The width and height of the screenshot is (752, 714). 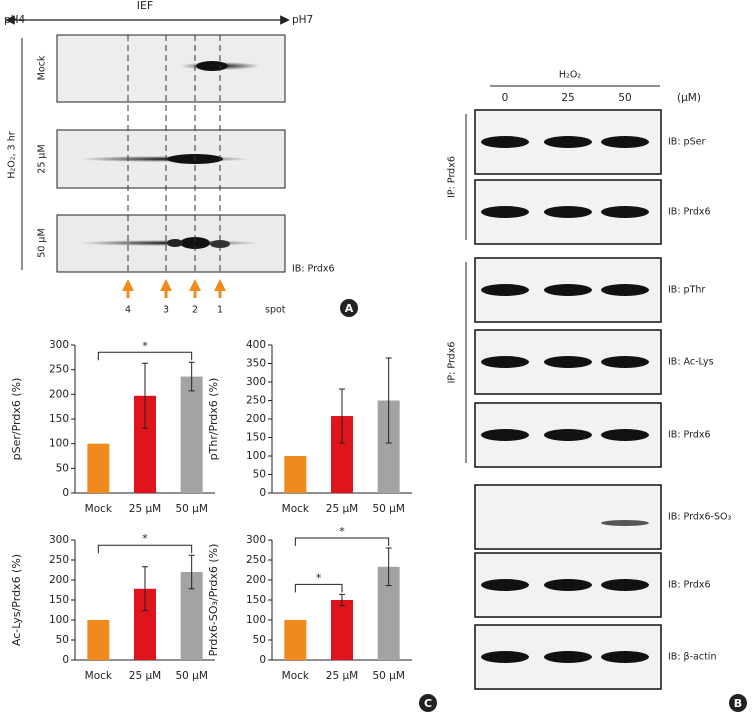 I want to click on dose-label: 25, so click(x=567, y=98).